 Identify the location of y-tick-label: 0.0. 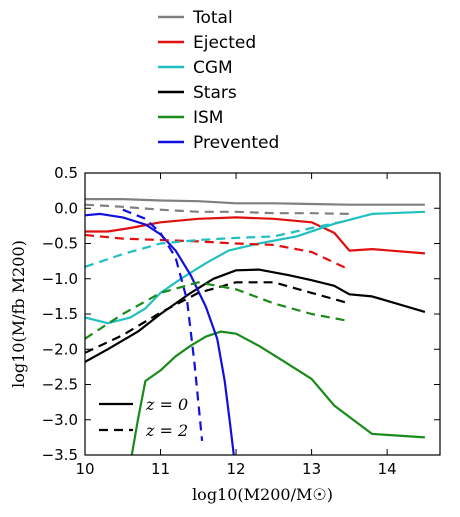
(66, 208).